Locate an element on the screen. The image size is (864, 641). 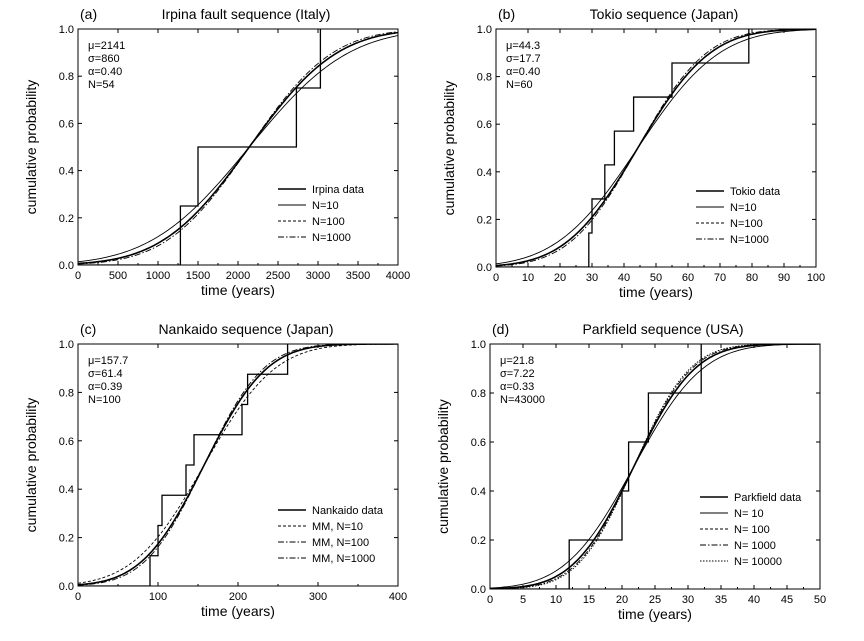
x-tick-label: 500 is located at coordinates (118, 276).